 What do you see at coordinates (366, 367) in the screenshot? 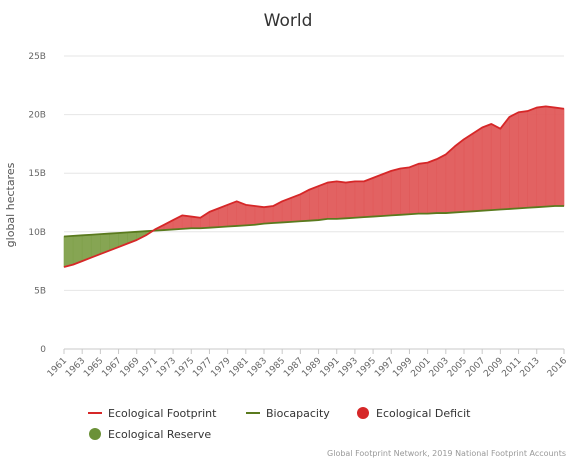
I see `x-tick-label: 1995` at bounding box center [366, 367].